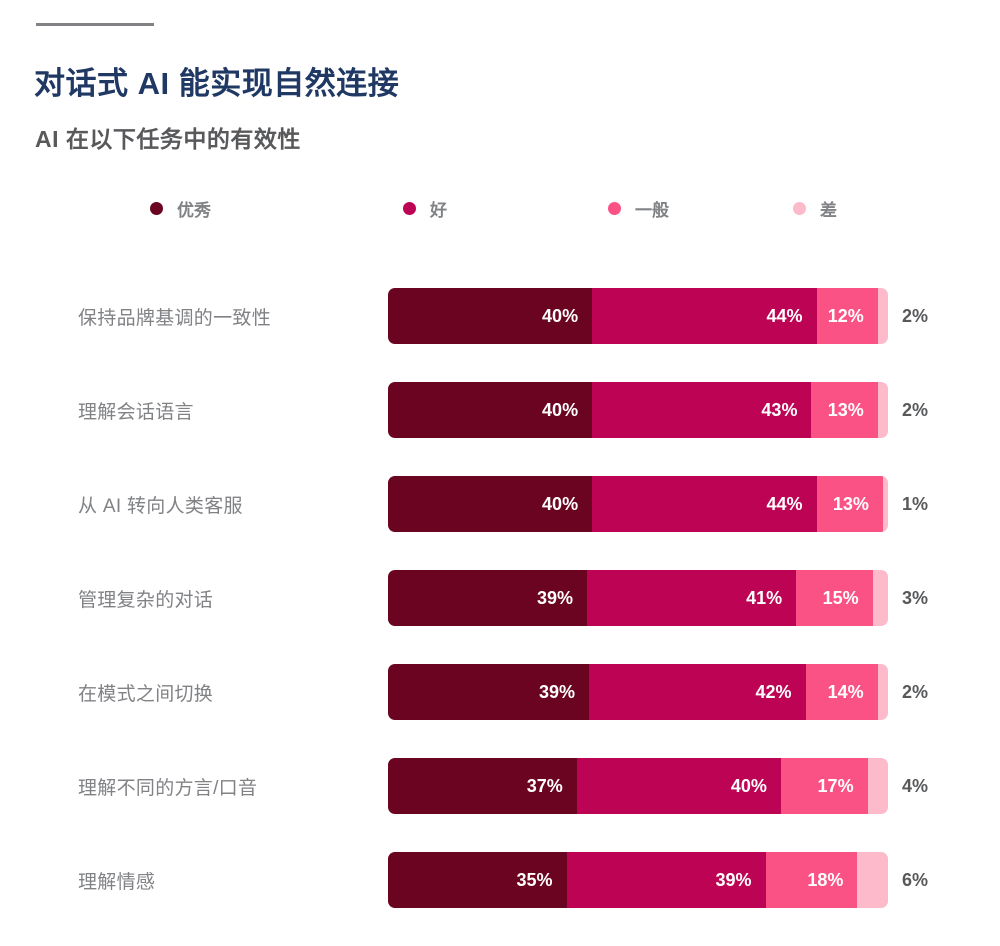  Describe the element at coordinates (779, 409) in the screenshot. I see `bar-segment-value: 43%` at that location.